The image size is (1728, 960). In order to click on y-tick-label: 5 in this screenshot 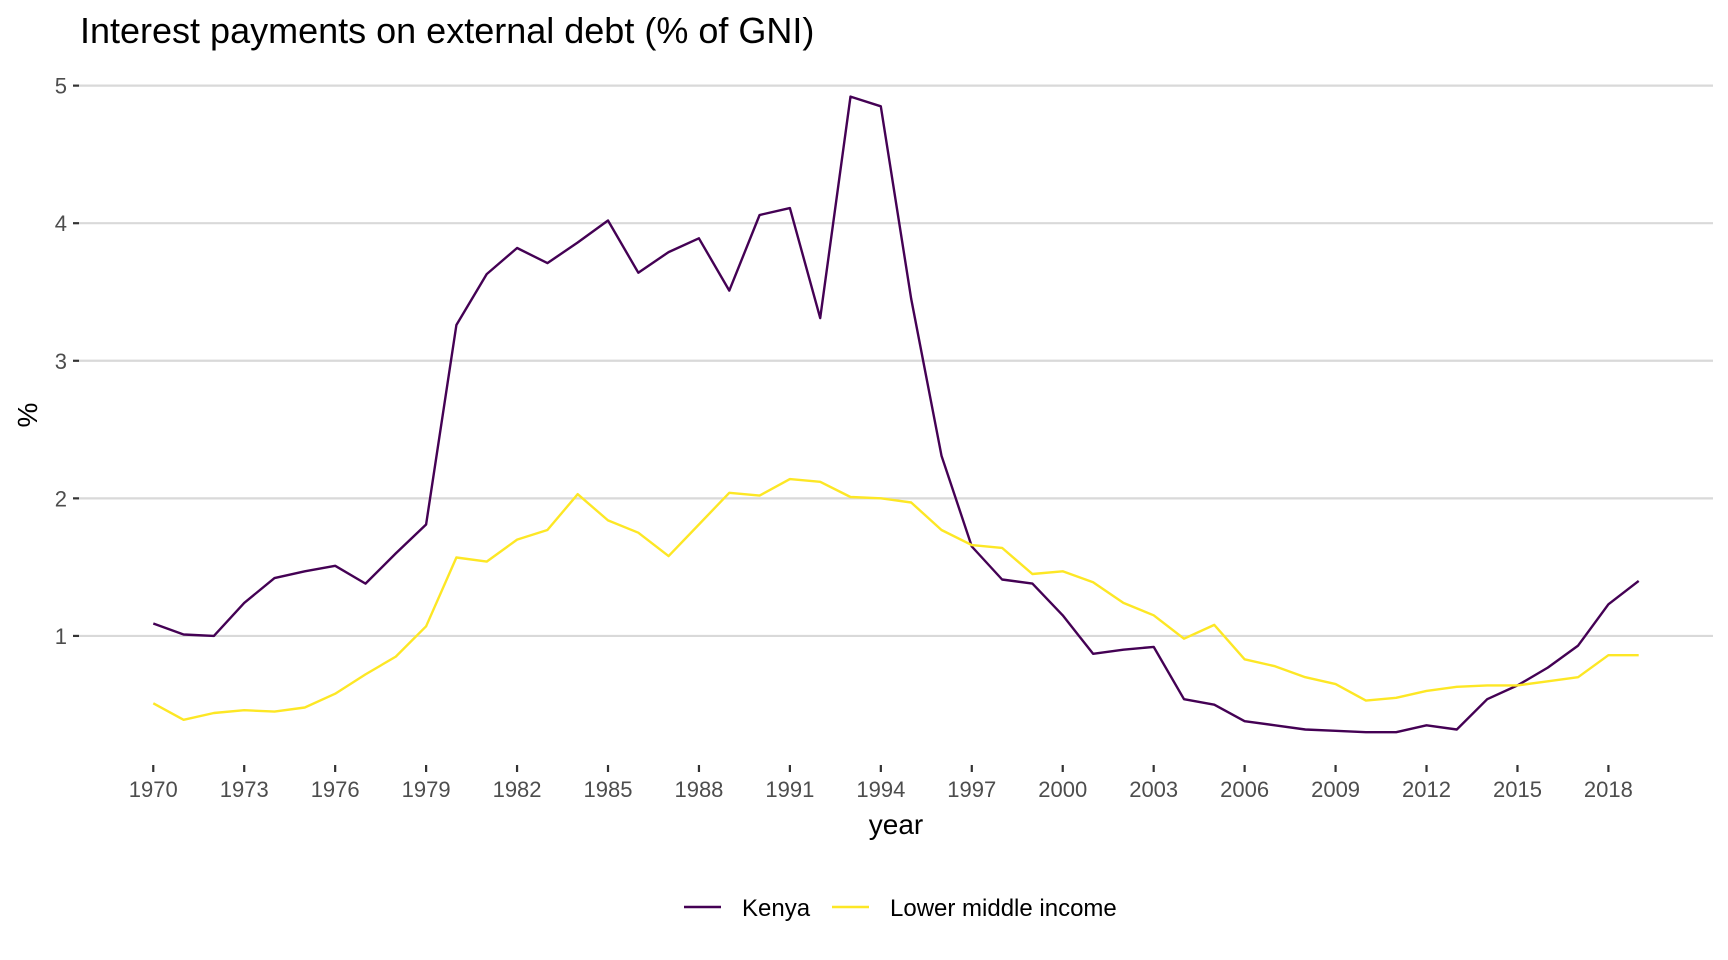, I will do `click(61, 86)`.